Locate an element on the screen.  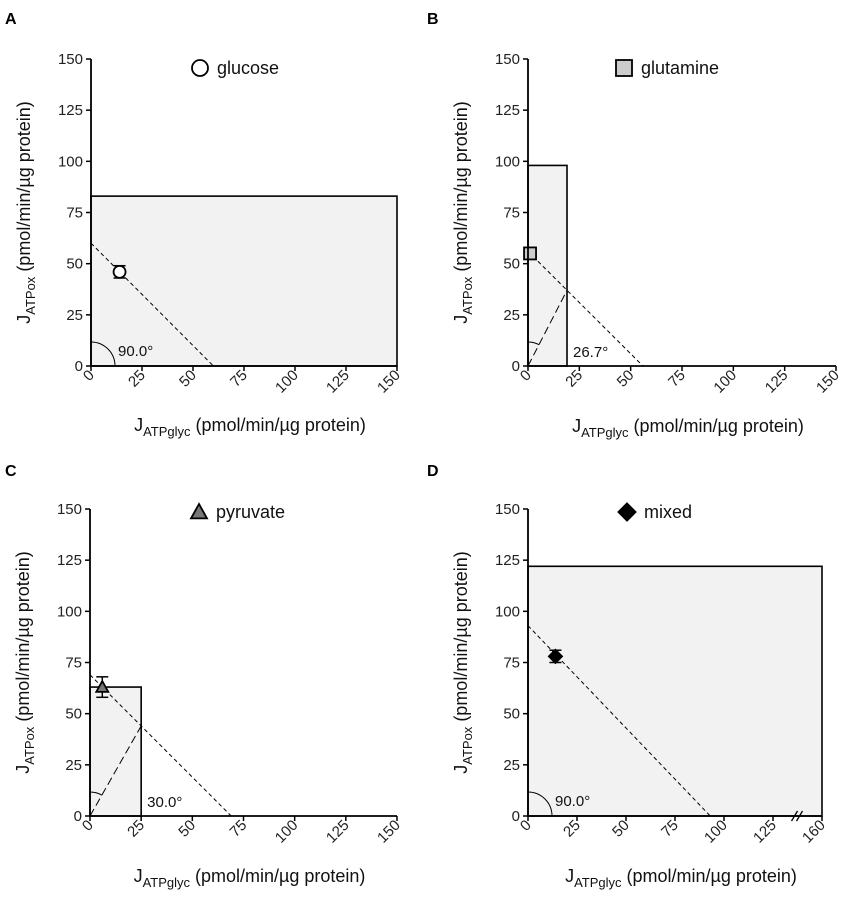
legend-label: mixed is located at coordinates (668, 512).